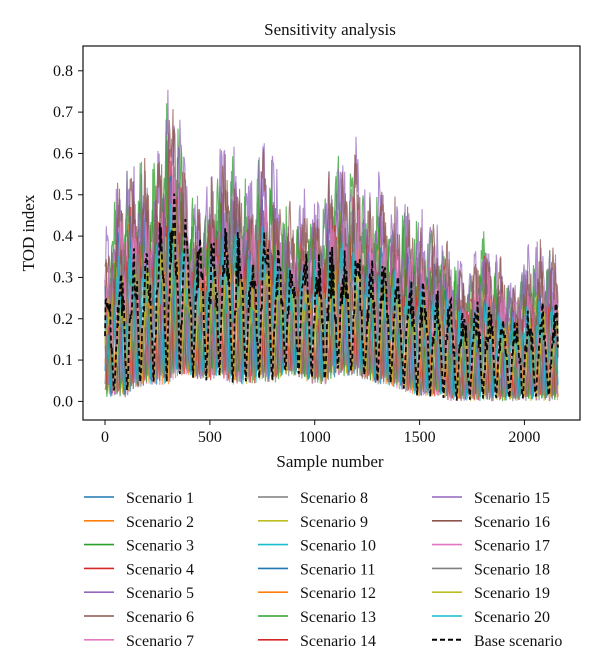  Describe the element at coordinates (160, 641) in the screenshot. I see `legend-label: Scenario 7` at that location.